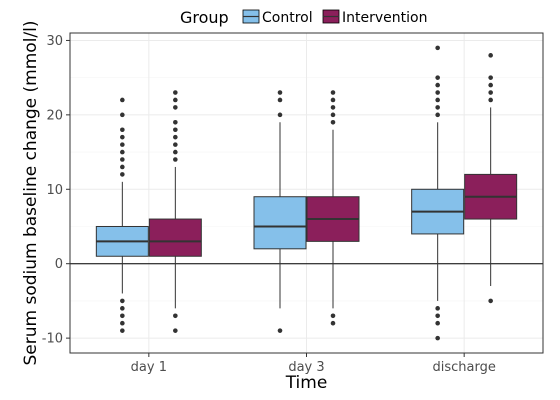 This screenshot has height=400, width=560. What do you see at coordinates (438, 193) in the screenshot?
I see `box-control-discharge` at bounding box center [438, 193].